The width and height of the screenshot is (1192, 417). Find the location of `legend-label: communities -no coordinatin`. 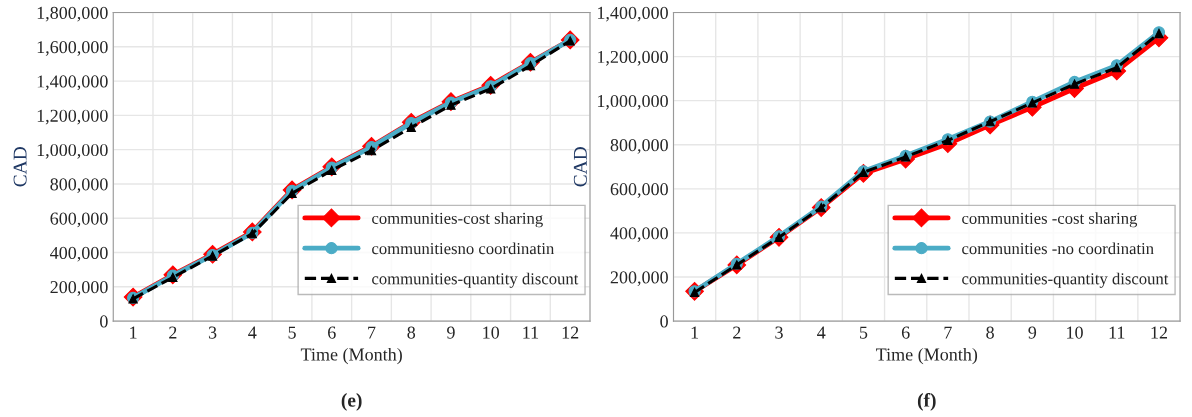

legend-label: communities -no coordinatin is located at coordinates (1058, 248).